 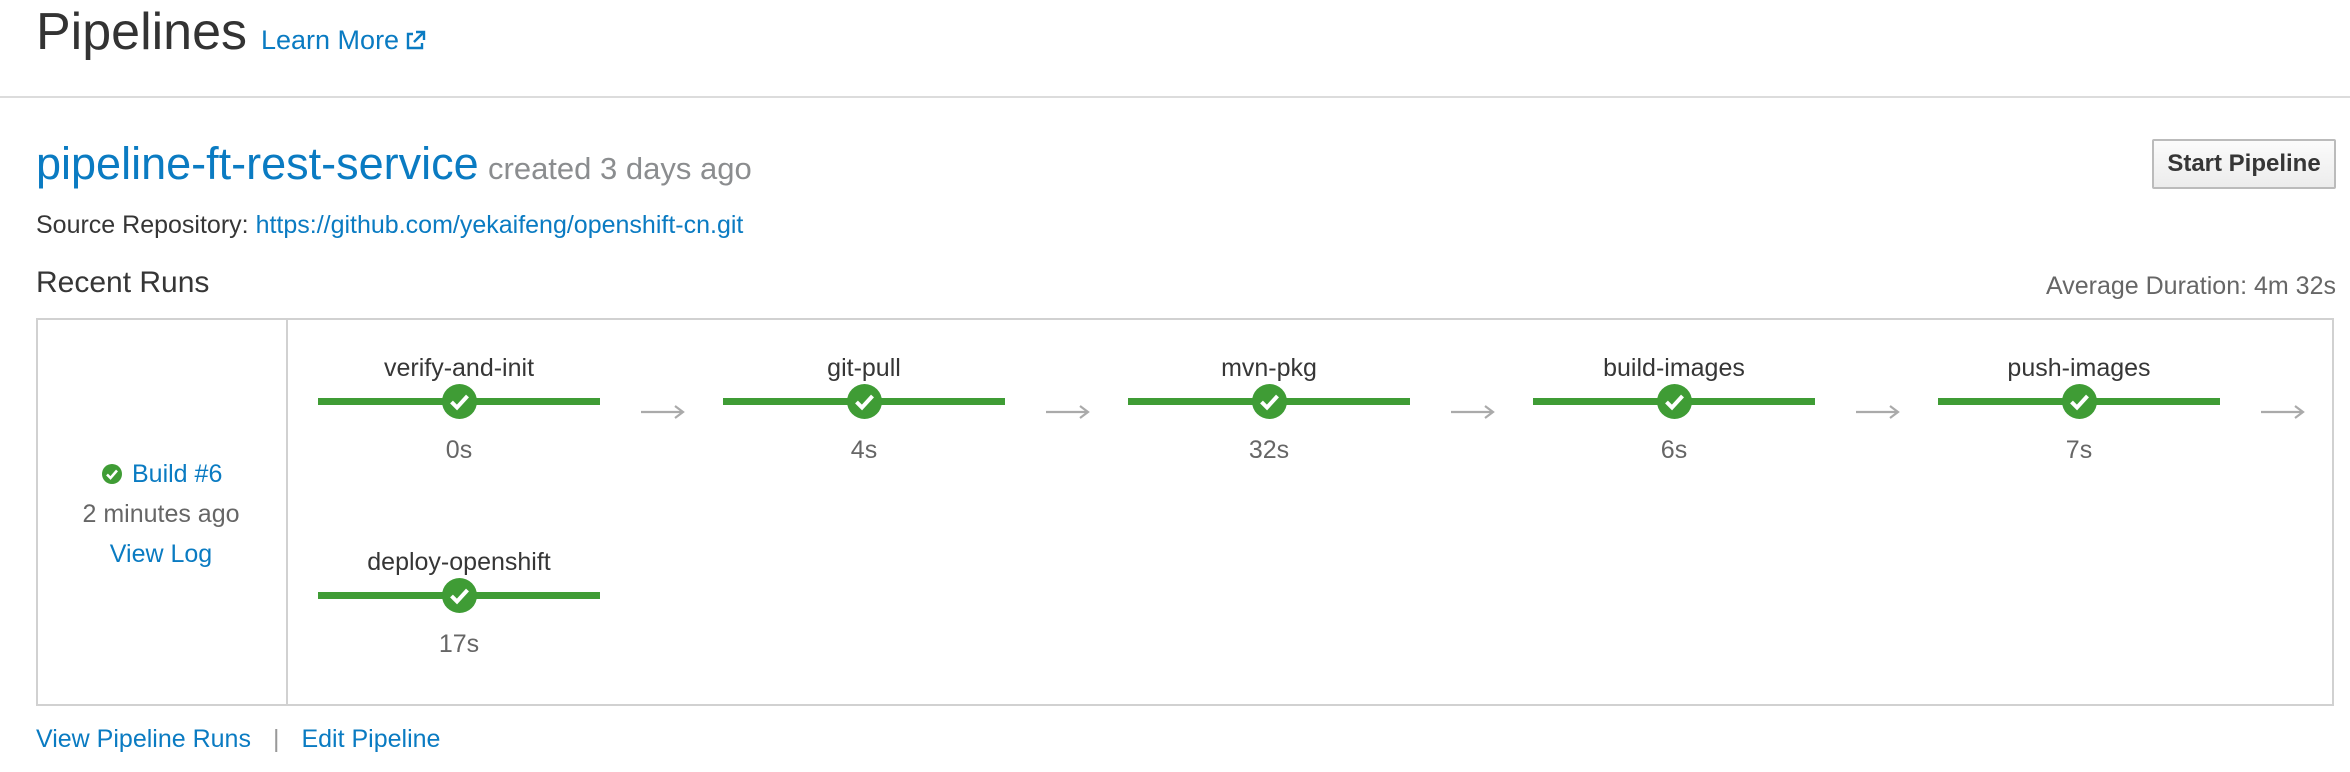 I want to click on stage-duration: 4s, so click(x=864, y=450).